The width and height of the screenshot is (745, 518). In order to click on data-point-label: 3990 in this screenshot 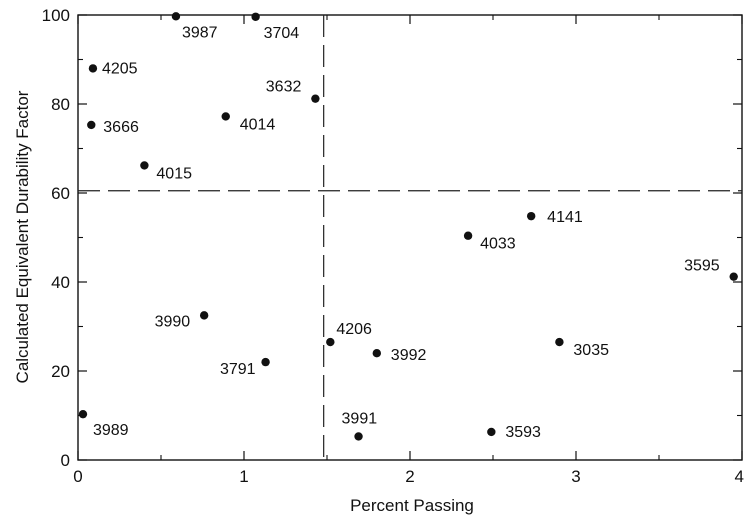, I will do `click(173, 321)`.